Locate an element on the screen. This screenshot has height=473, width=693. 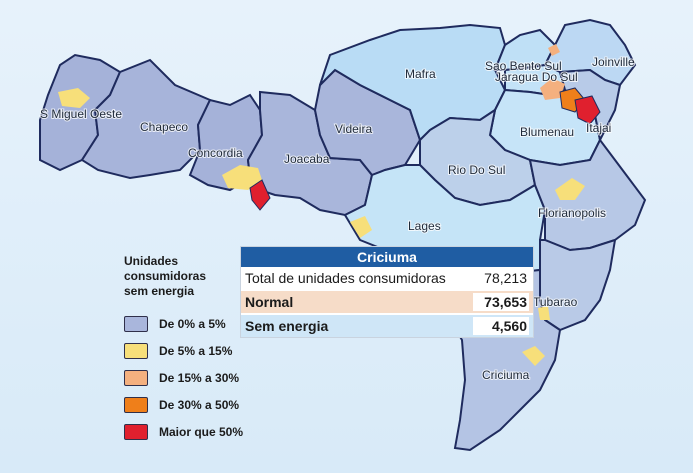
legend-item-0-5: De 0% a 5% is located at coordinates (204, 323).